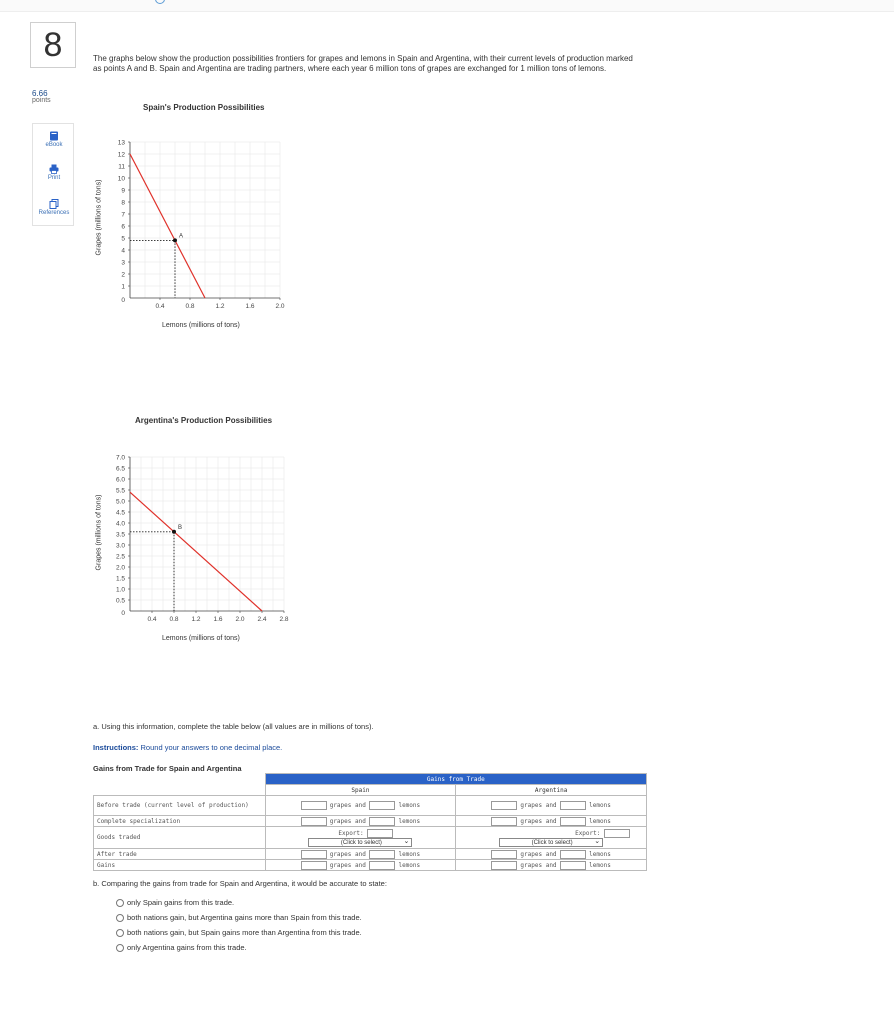  I want to click on argentina-traded-cell: Export: (Click to select) ⌄, so click(551, 837).